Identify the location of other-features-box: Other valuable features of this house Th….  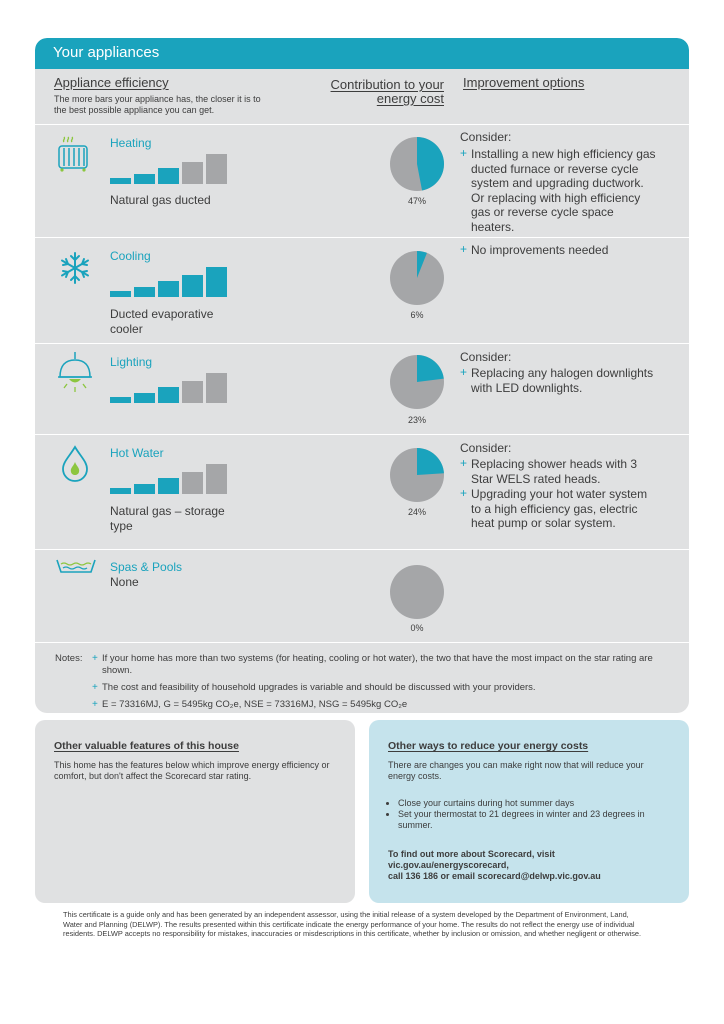
(195, 811).